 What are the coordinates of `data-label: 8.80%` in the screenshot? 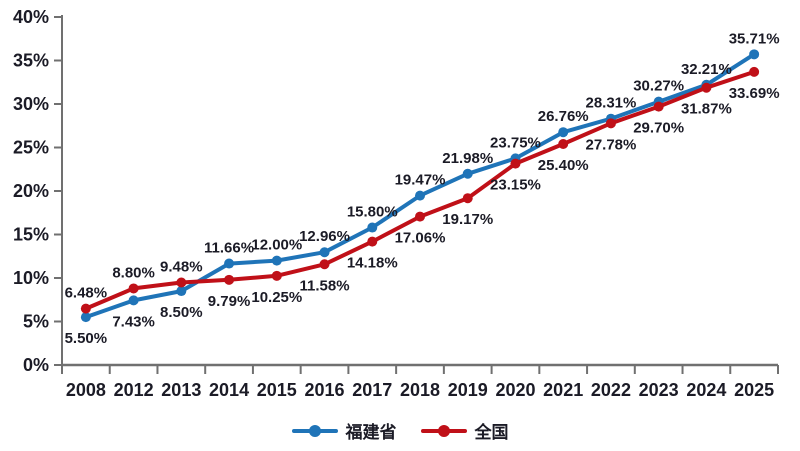 It's located at (133, 272).